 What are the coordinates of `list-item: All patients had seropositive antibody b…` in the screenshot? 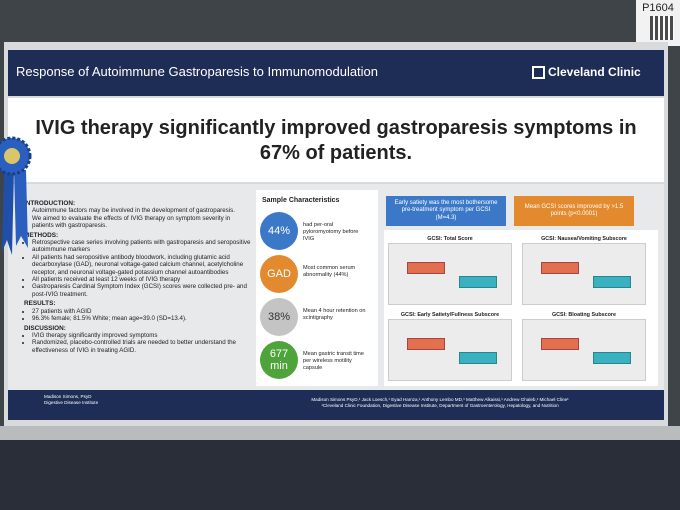 It's located at (142, 265).